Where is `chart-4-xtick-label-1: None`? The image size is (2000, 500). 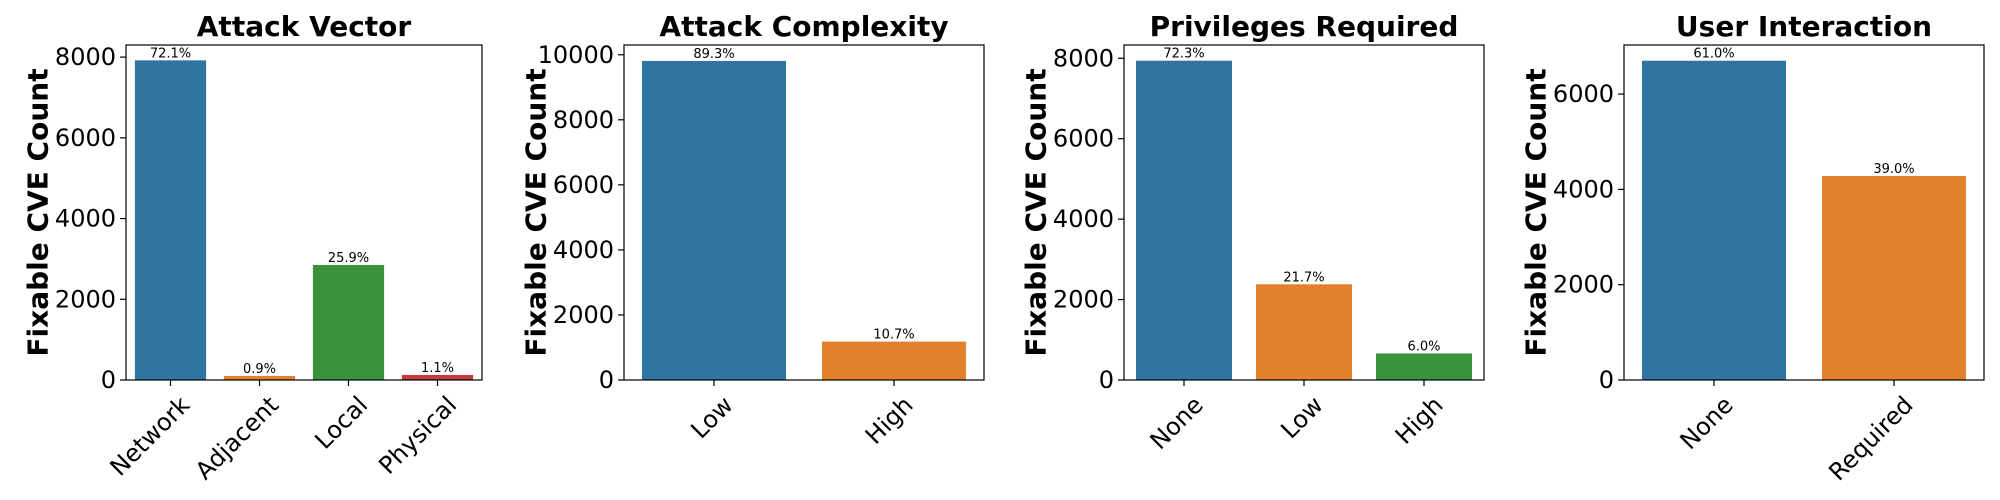
chart-4-xtick-label-1: None is located at coordinates (1707, 423).